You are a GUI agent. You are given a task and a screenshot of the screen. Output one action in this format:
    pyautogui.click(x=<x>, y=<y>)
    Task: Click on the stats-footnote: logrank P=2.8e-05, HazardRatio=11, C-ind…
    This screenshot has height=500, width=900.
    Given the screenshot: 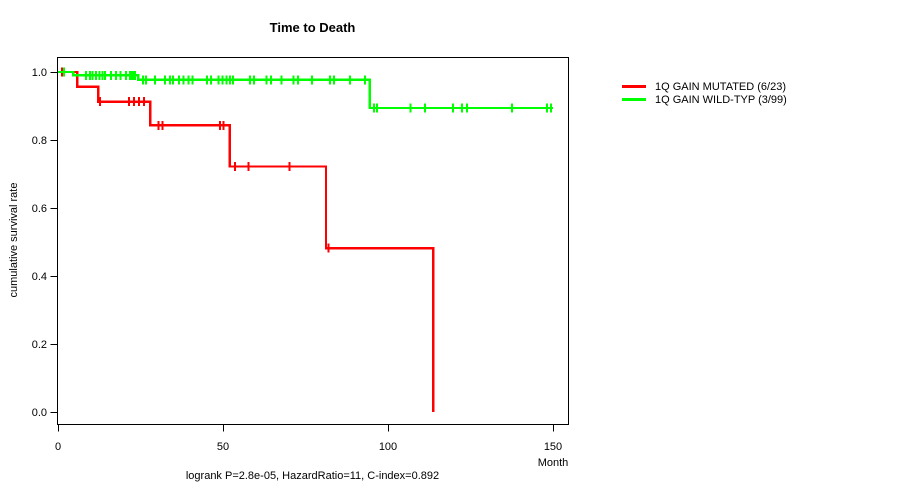 What is the action you would take?
    pyautogui.click(x=312, y=476)
    